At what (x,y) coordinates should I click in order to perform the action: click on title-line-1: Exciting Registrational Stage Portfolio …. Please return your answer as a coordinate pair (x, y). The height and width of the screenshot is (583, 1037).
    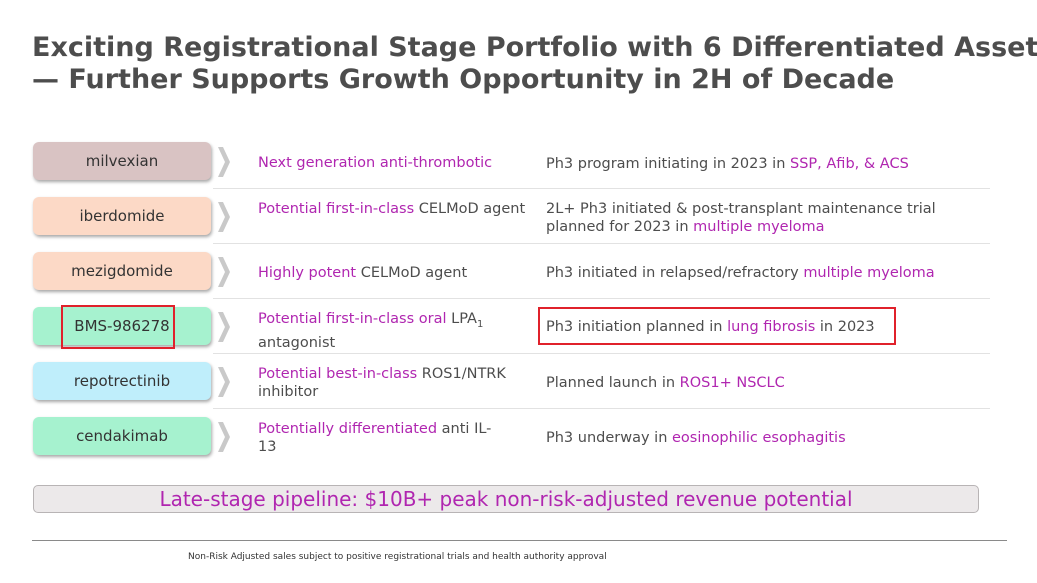
    Looking at the image, I should click on (534, 47).